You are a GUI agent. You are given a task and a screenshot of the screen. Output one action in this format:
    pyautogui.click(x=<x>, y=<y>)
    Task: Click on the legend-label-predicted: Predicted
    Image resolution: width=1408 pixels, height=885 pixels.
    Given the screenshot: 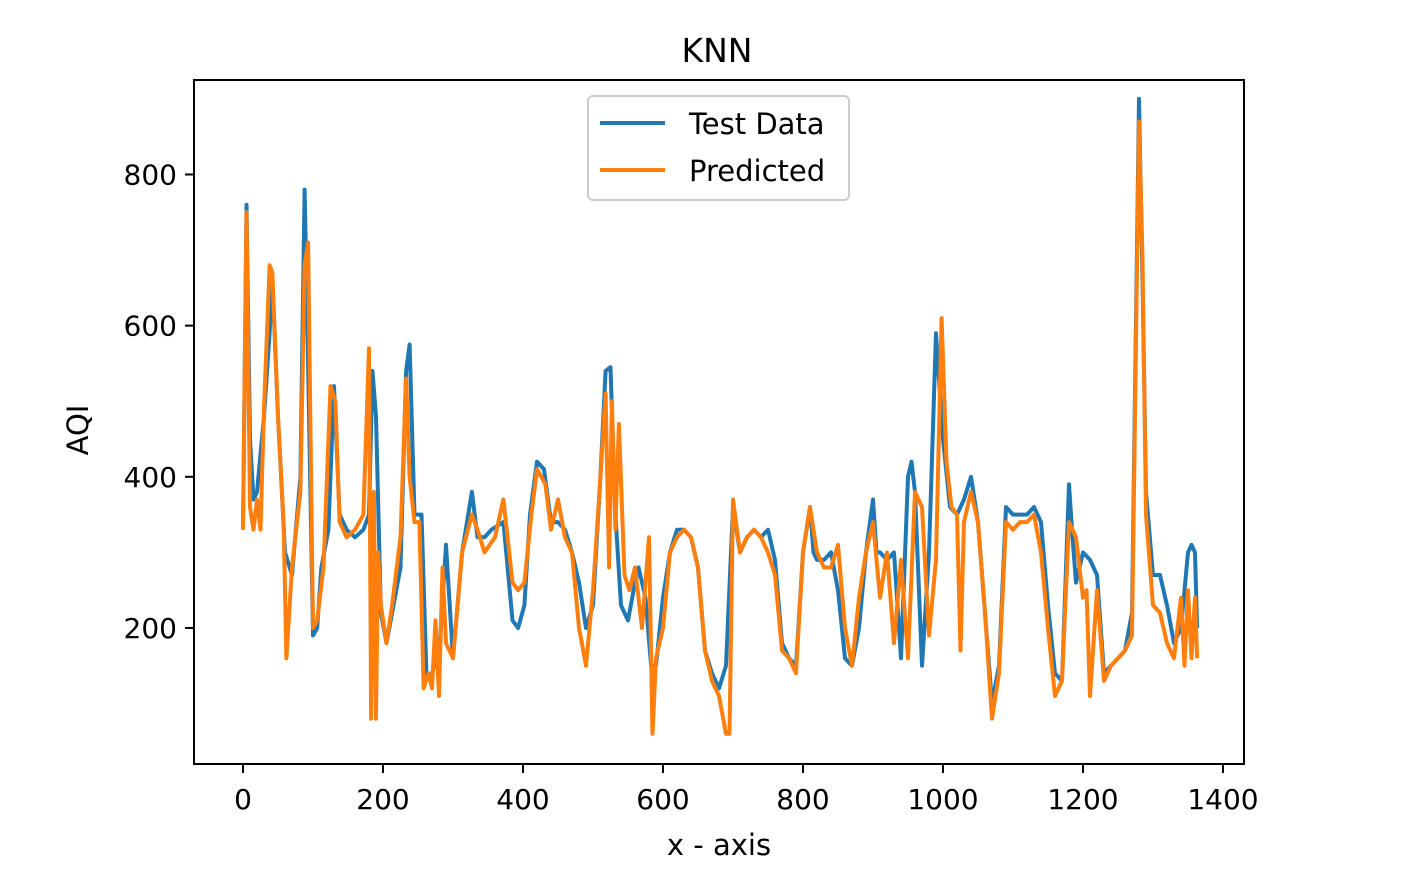 What is the action you would take?
    pyautogui.click(x=757, y=171)
    